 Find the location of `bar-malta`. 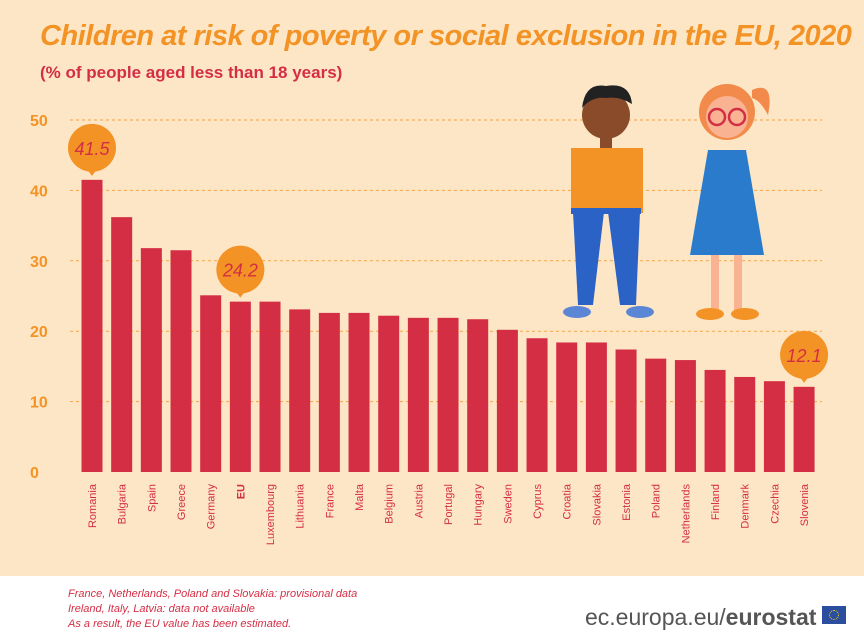

bar-malta is located at coordinates (359, 392).